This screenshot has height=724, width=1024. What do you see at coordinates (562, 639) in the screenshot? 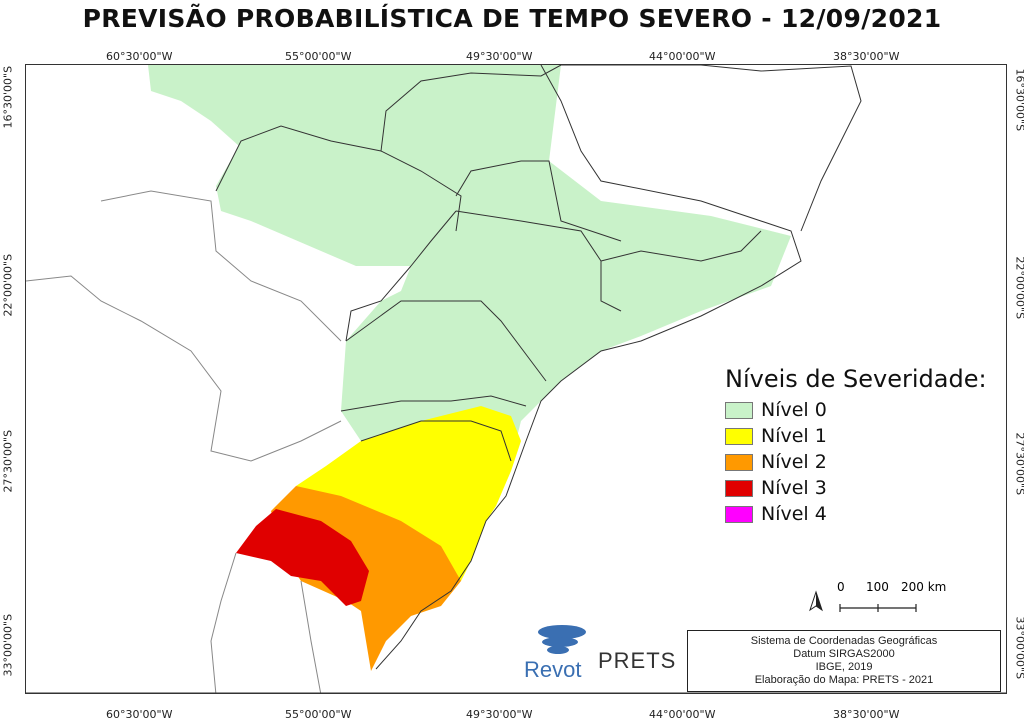
I see `revot-logo-icon` at bounding box center [562, 639].